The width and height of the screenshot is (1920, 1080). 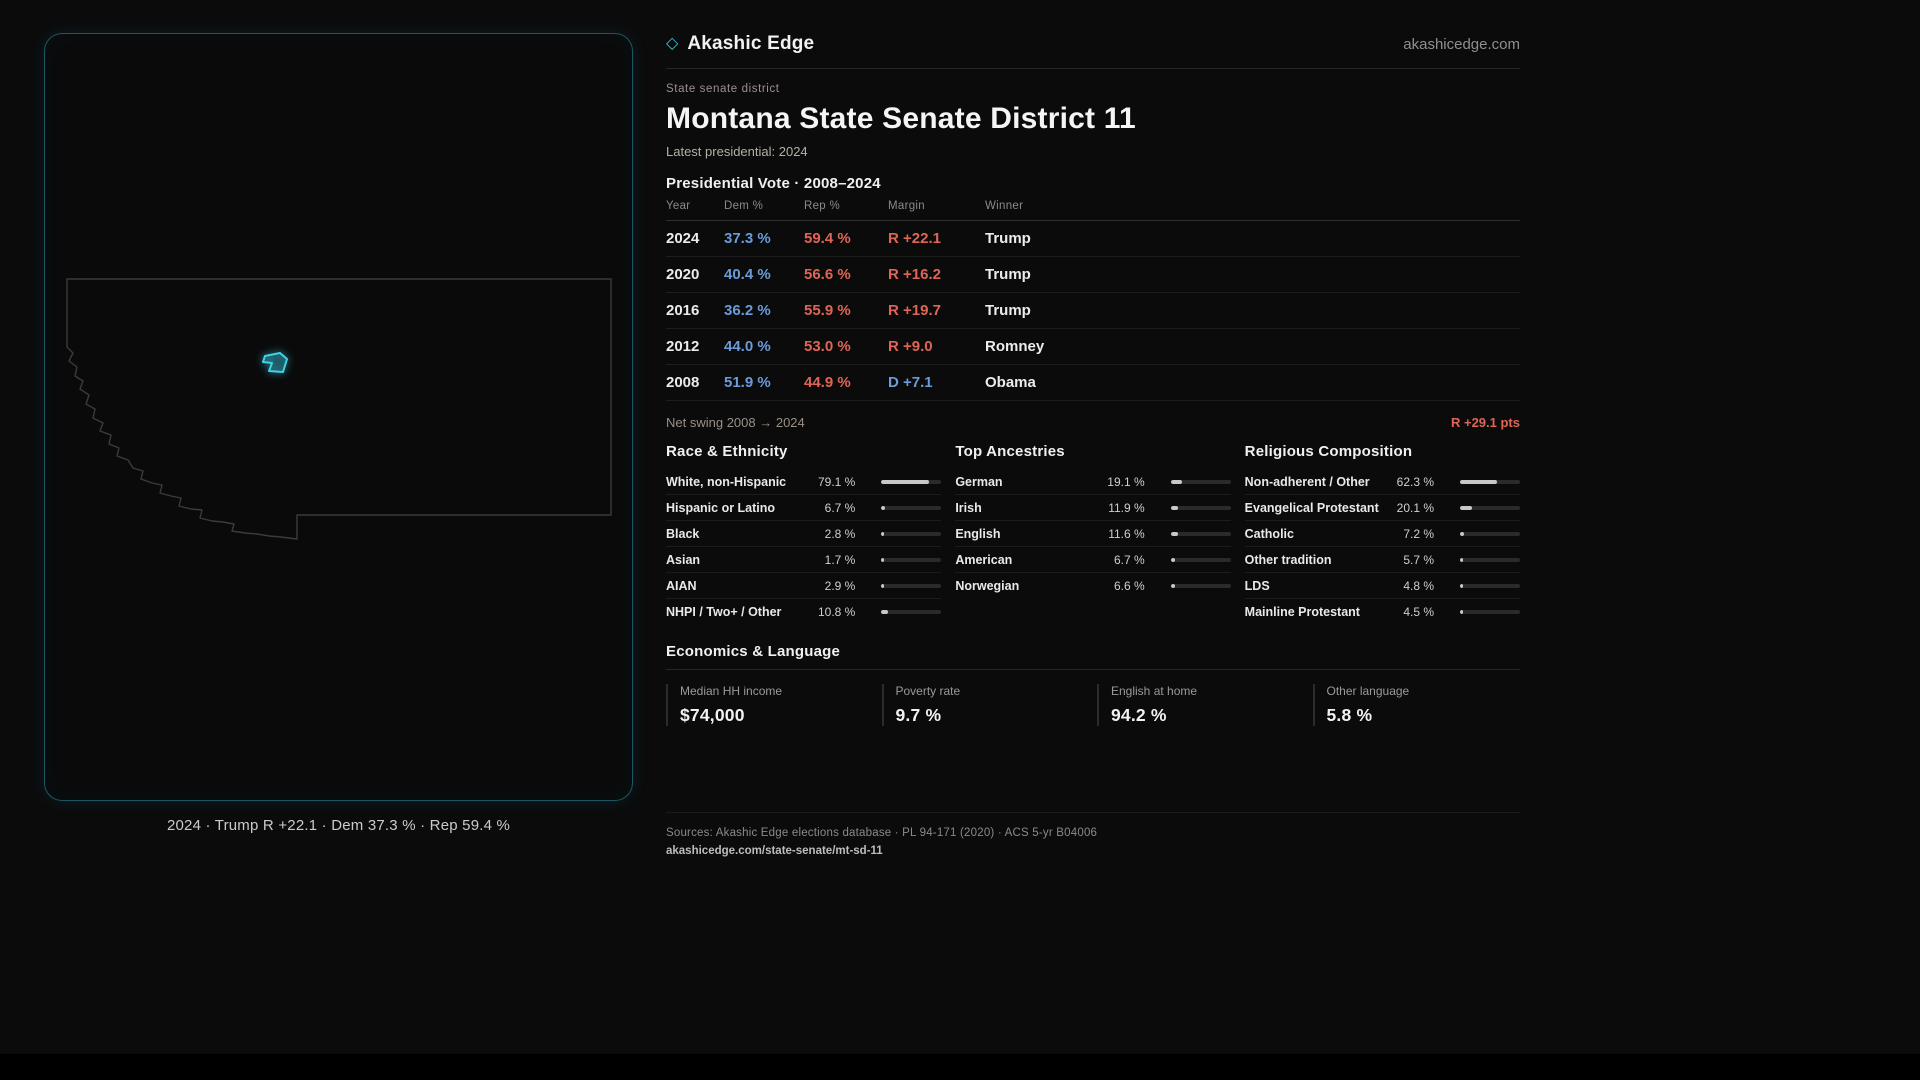 I want to click on demo-row-value: 4.5 %, so click(x=1418, y=612).